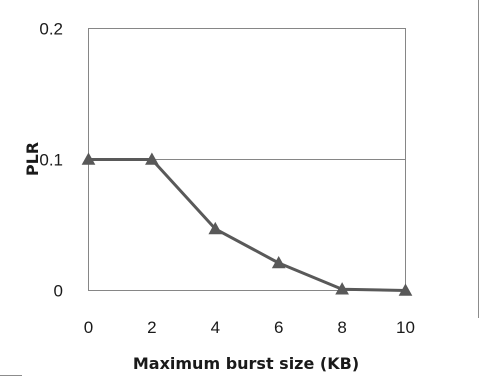 Image resolution: width=481 pixels, height=378 pixels. Describe the element at coordinates (246, 363) in the screenshot. I see `x-axis-title: Maximum burst size (KB)` at that location.